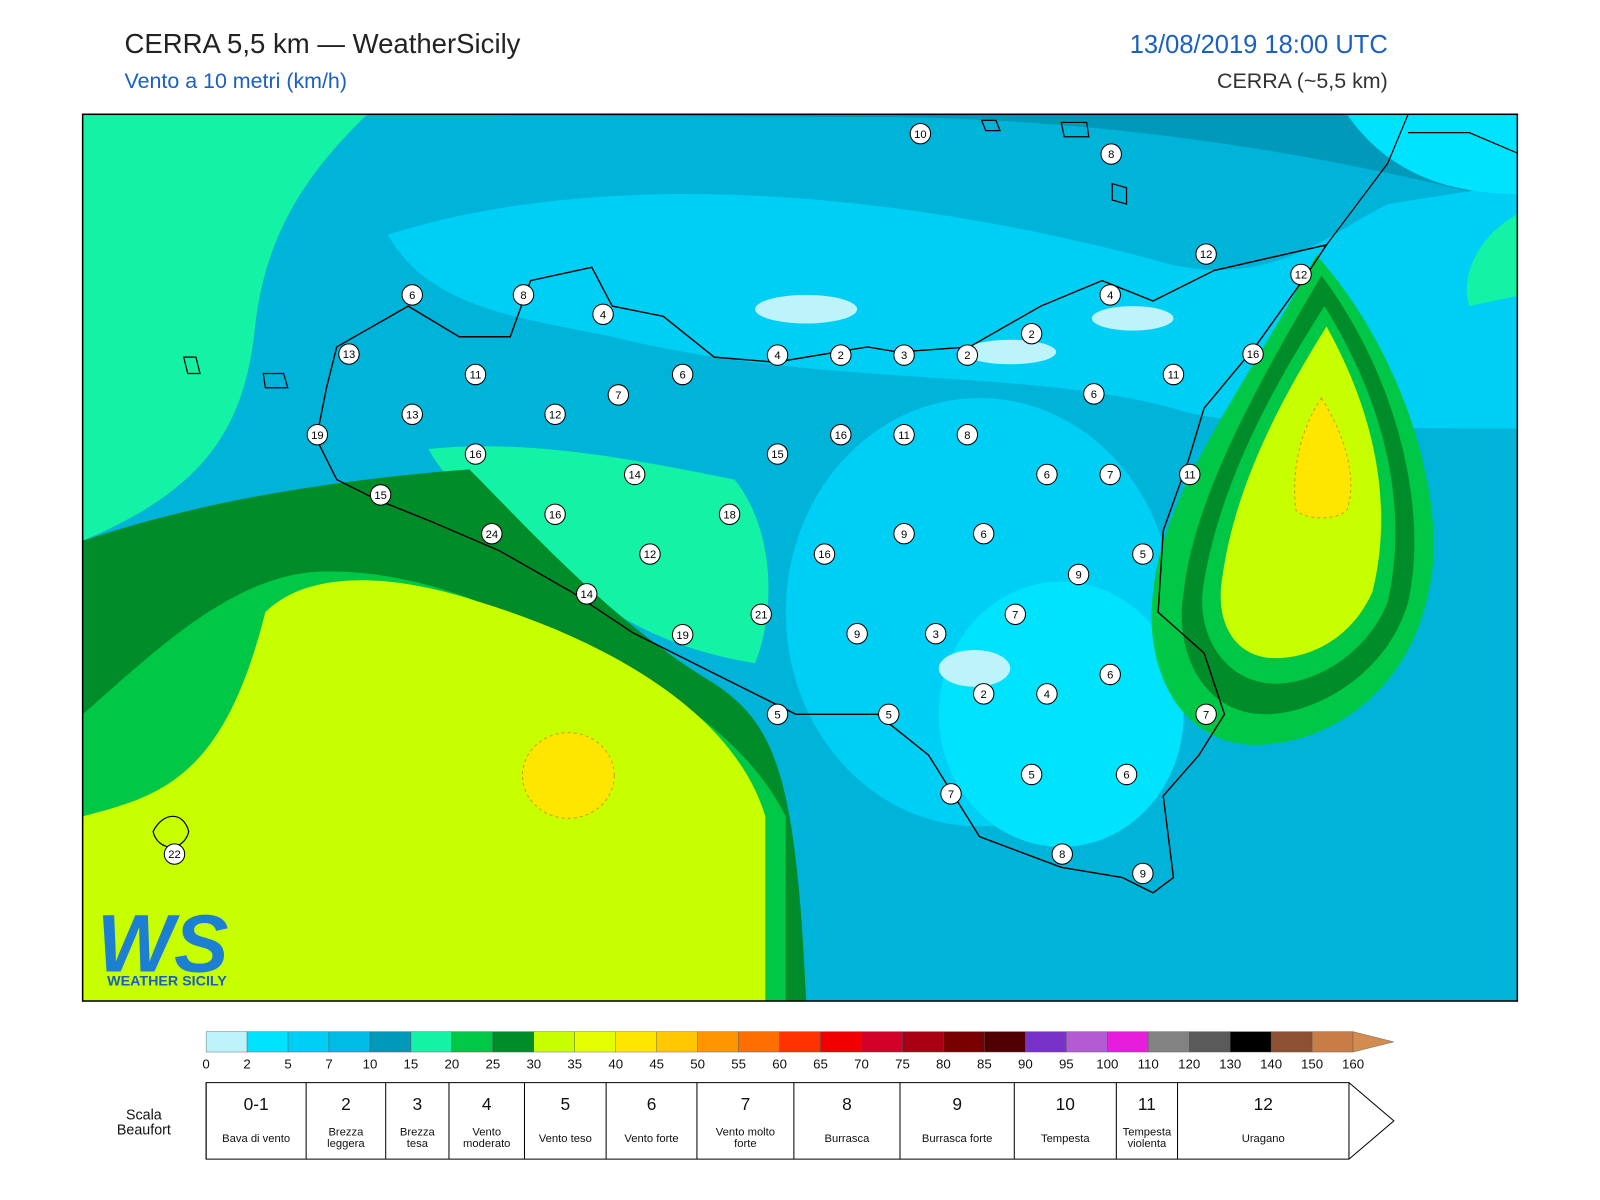 The image size is (1600, 1200). What do you see at coordinates (417, 1138) in the screenshot?
I see `beaufort-label: Brezza tesa` at bounding box center [417, 1138].